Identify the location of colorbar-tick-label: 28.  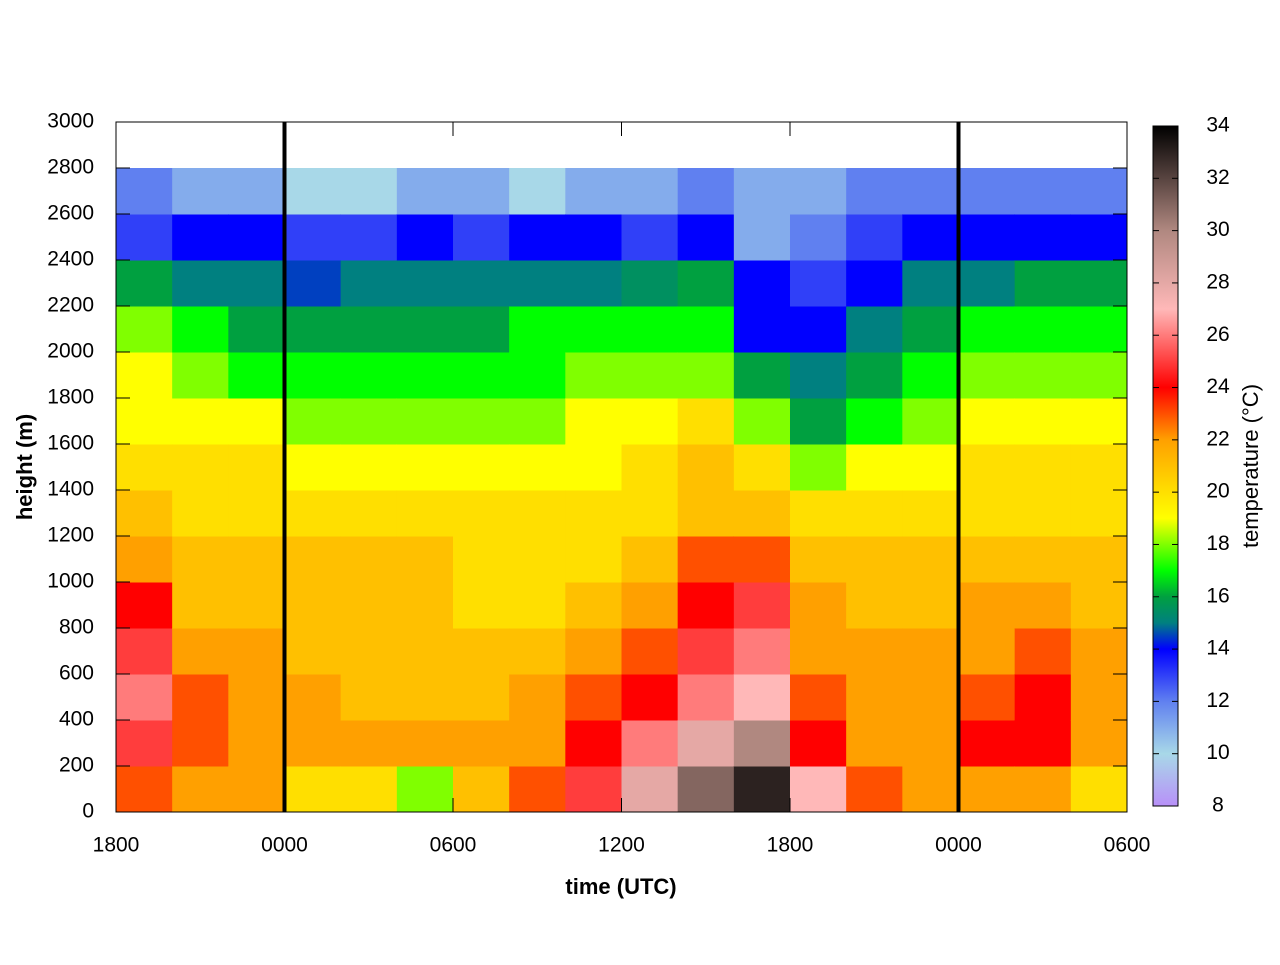
(1217, 281).